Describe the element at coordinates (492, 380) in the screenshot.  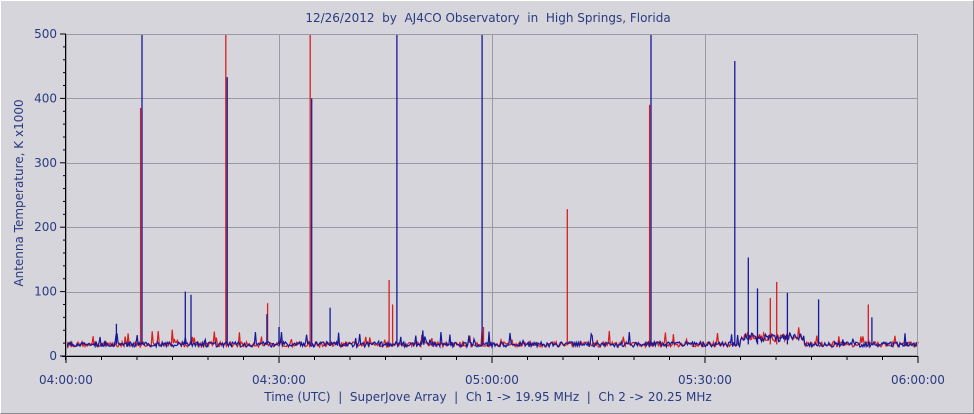
I see `x-tick-label: 05:00:00` at that location.